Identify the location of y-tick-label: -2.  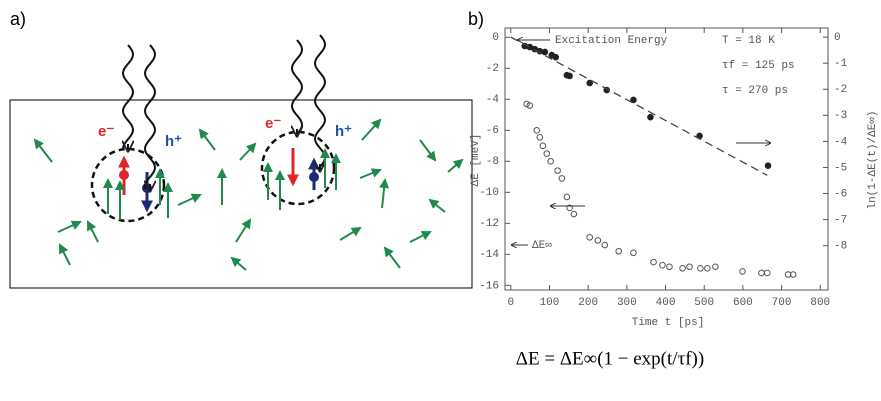
(492, 69).